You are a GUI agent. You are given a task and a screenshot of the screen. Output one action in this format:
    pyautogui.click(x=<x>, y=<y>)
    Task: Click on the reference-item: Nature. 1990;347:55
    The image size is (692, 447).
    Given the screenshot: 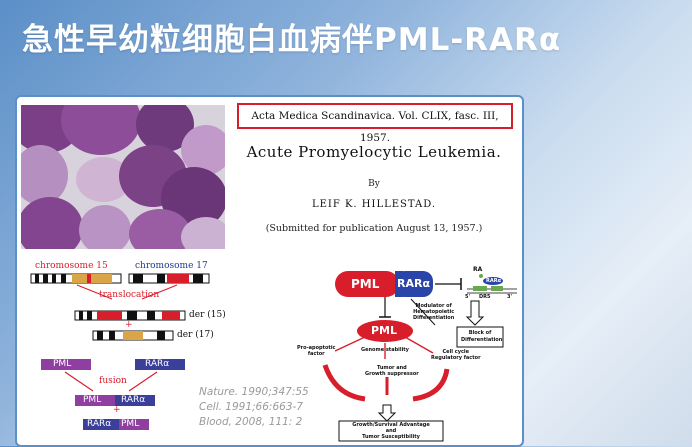 What is the action you would take?
    pyautogui.click(x=254, y=392)
    